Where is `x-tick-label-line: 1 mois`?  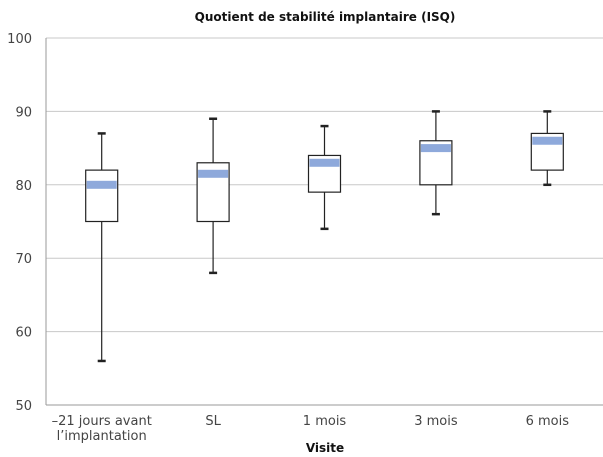
x-tick-label-line: 1 mois is located at coordinates (325, 421).